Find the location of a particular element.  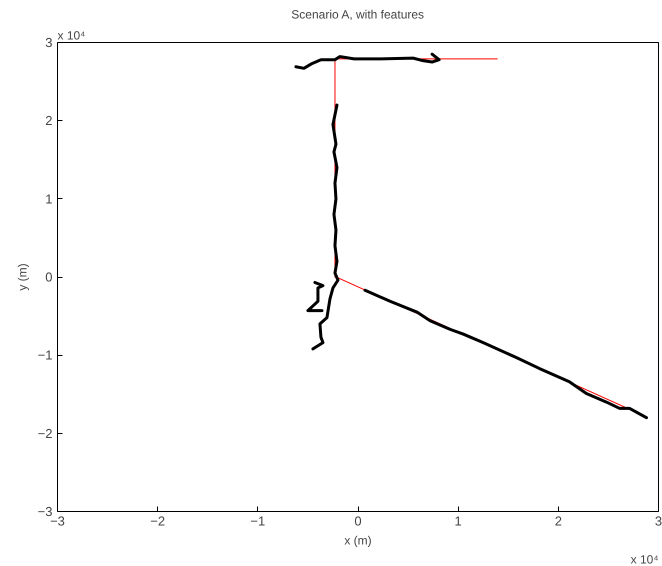

y-axis-title: y (m) is located at coordinates (23, 277).